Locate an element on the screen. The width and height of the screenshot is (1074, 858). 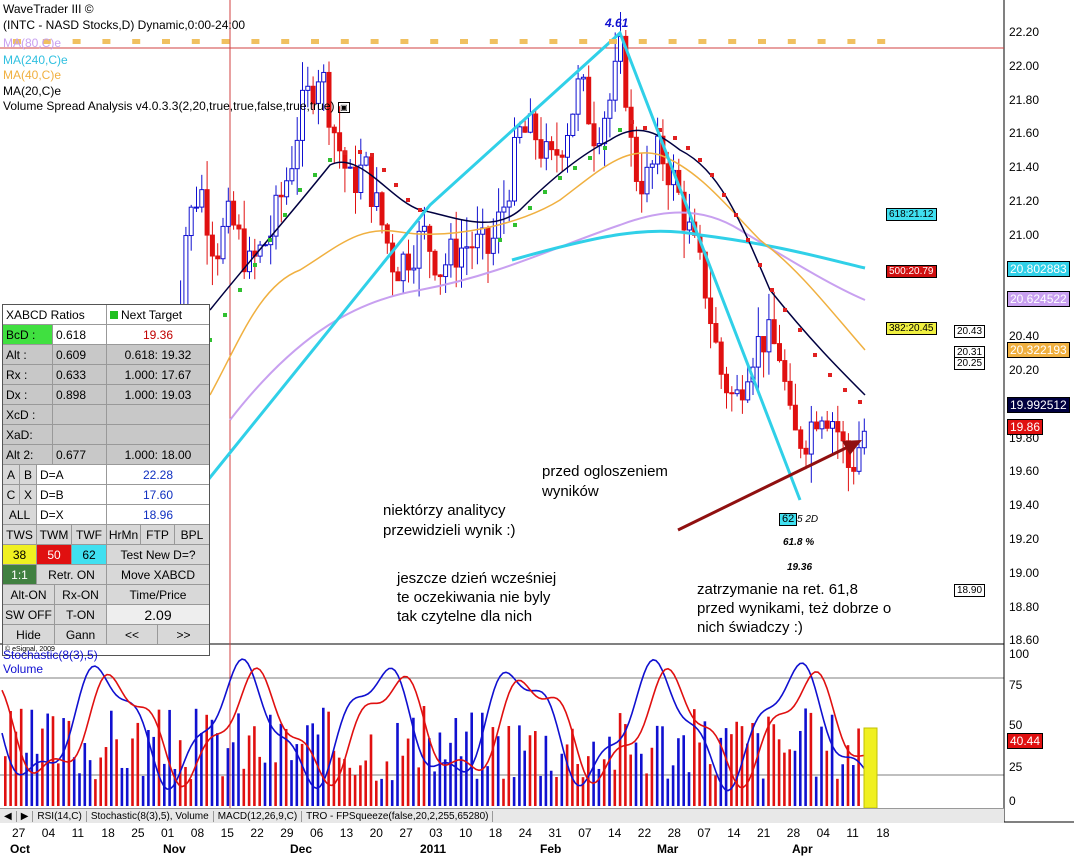
abd-button: X is located at coordinates (28, 494).